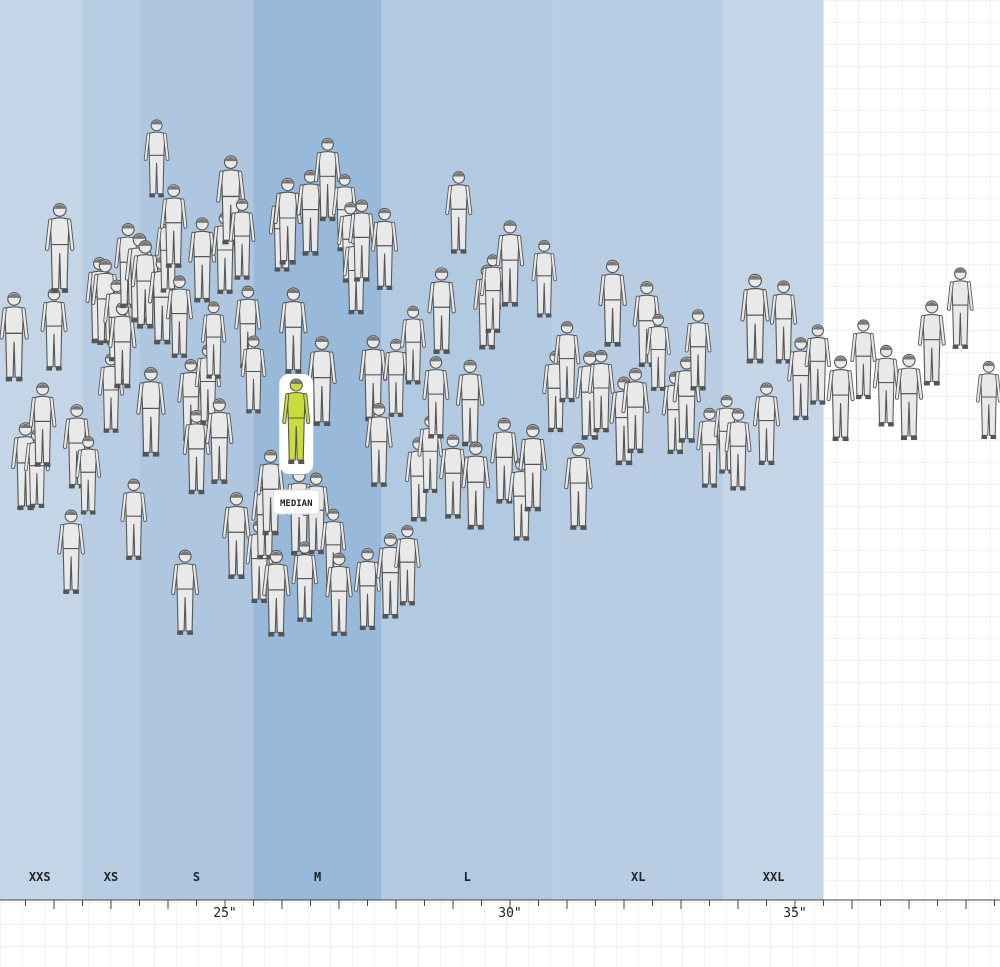 The height and width of the screenshot is (967, 1000). Describe the element at coordinates (224, 913) in the screenshot. I see `x-tick-label: 25"` at that location.